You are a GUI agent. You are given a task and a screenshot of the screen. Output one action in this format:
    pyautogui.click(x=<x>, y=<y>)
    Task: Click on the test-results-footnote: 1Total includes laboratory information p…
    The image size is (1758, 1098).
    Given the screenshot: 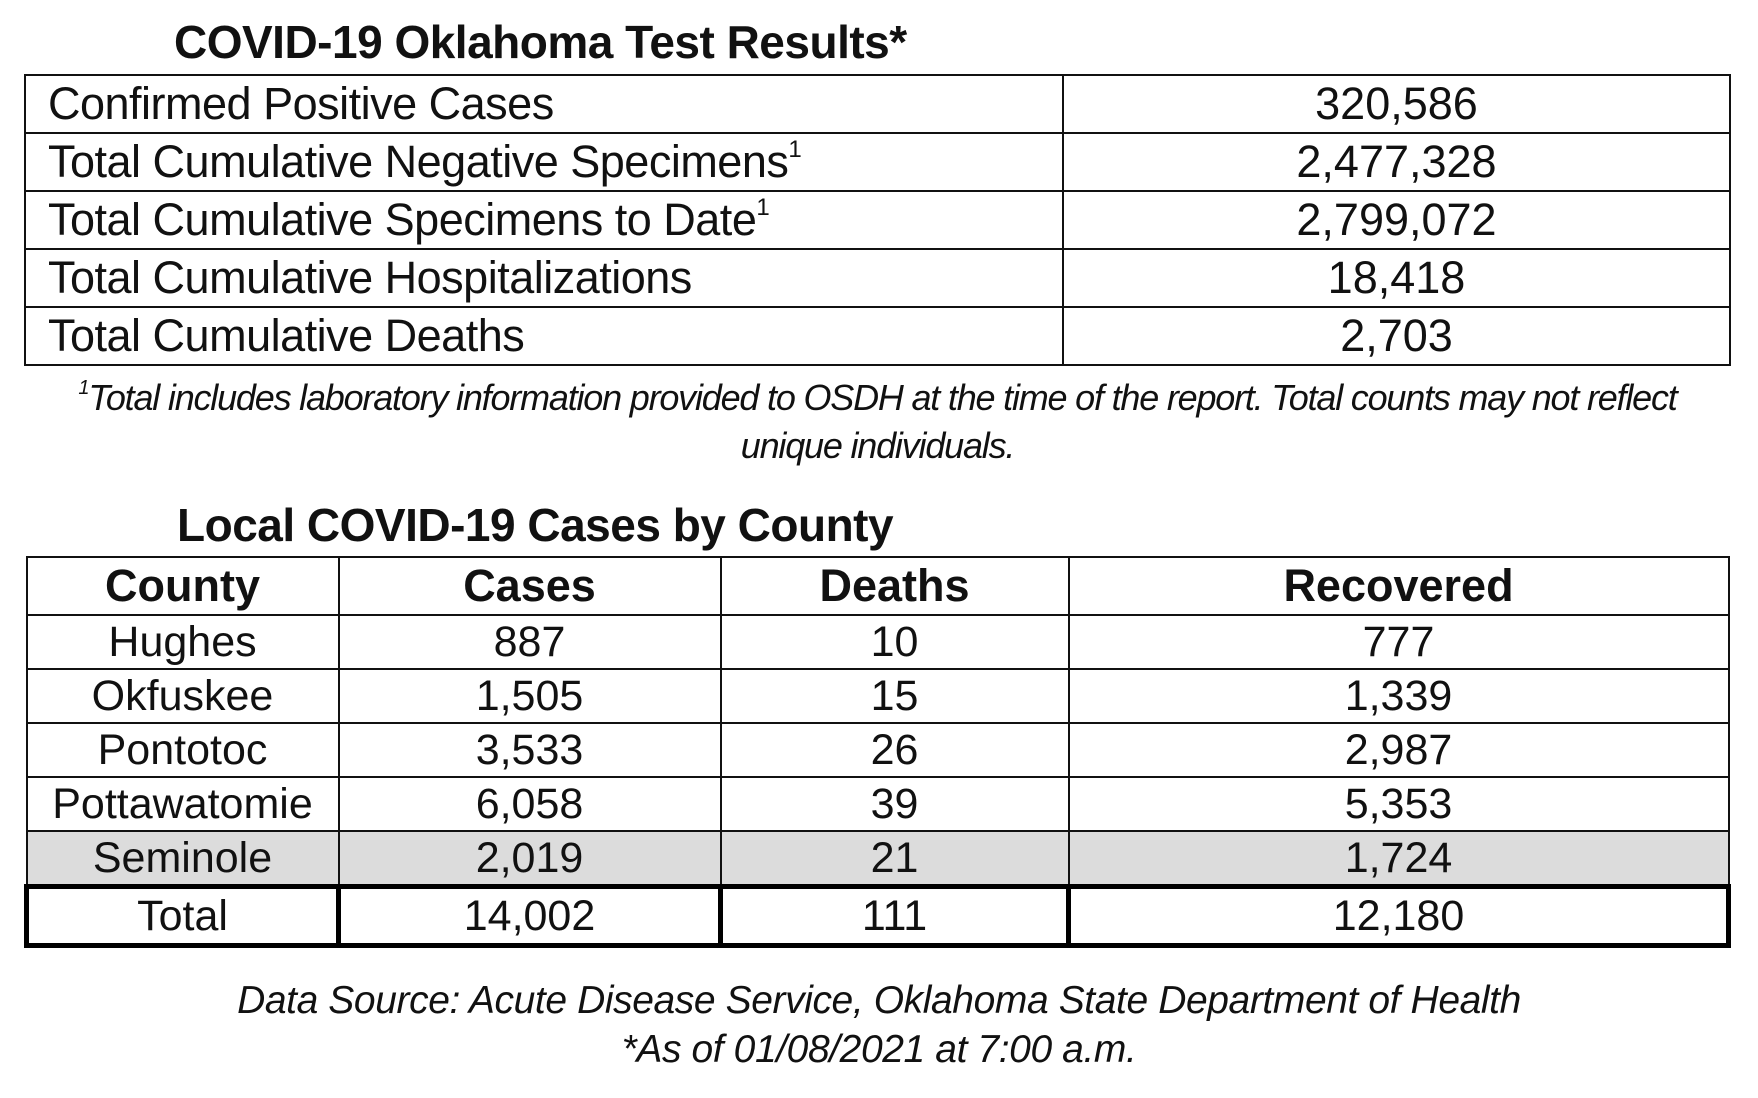 What is the action you would take?
    pyautogui.click(x=877, y=421)
    